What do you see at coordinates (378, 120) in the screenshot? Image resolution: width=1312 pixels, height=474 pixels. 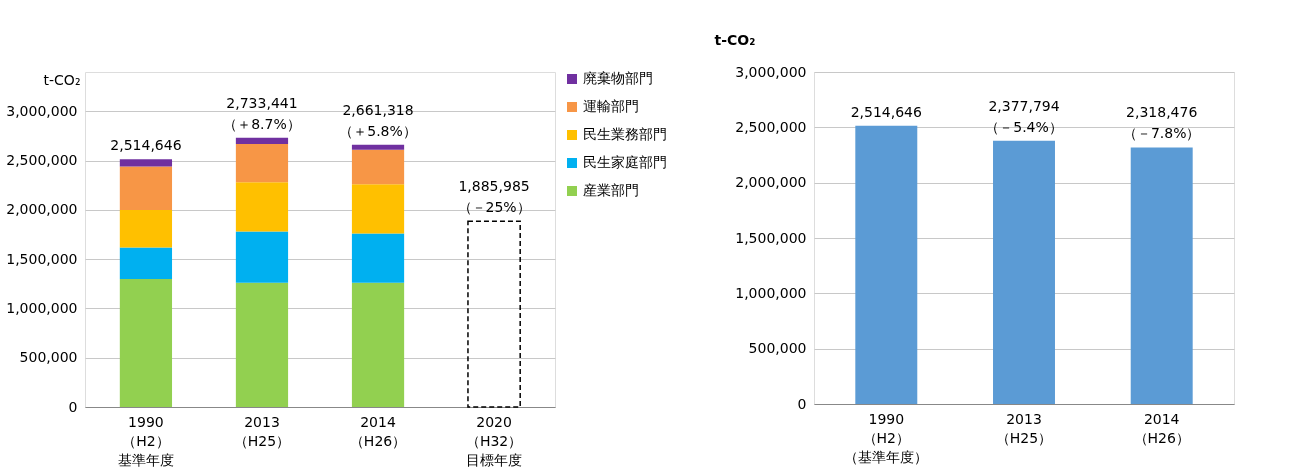 I see `text: 2,661,318 （＋5.8%）` at bounding box center [378, 120].